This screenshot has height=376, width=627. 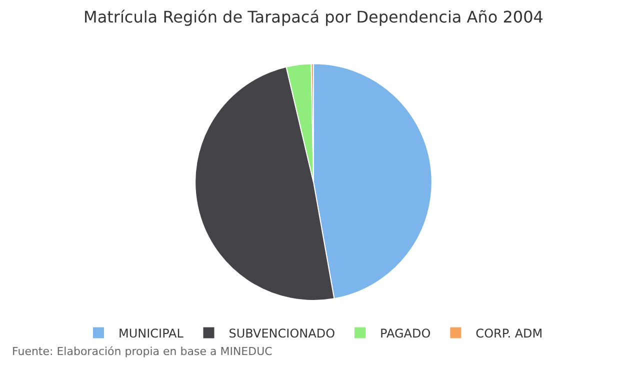 What do you see at coordinates (151, 333) in the screenshot?
I see `legend-label: MUNICIPAL` at bounding box center [151, 333].